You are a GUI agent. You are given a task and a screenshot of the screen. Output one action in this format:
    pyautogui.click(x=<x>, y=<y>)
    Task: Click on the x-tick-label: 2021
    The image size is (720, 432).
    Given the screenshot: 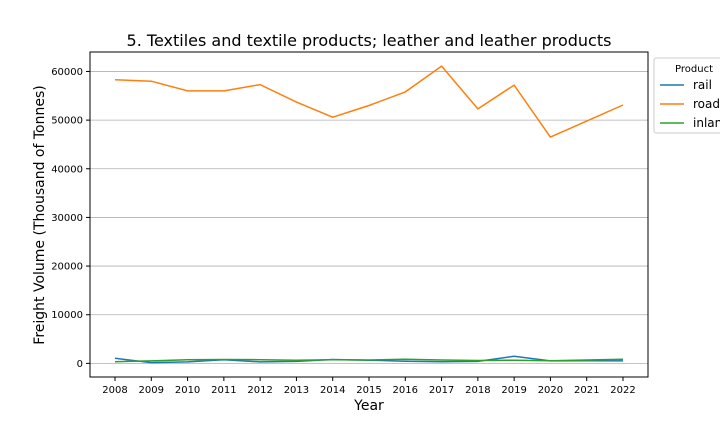 What is the action you would take?
    pyautogui.click(x=586, y=390)
    